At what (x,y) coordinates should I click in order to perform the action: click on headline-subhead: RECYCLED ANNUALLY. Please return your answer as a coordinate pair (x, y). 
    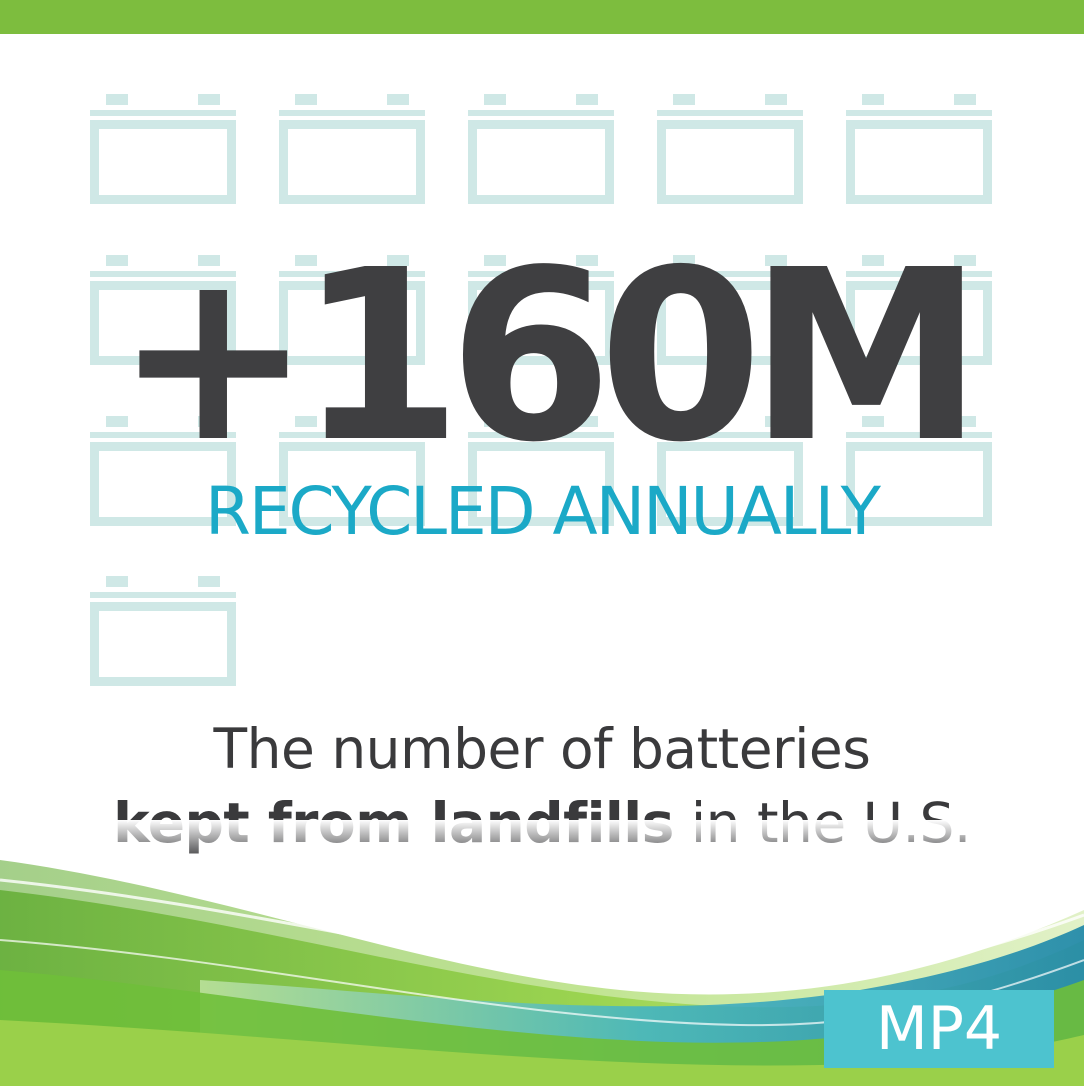
    Looking at the image, I should click on (543, 511).